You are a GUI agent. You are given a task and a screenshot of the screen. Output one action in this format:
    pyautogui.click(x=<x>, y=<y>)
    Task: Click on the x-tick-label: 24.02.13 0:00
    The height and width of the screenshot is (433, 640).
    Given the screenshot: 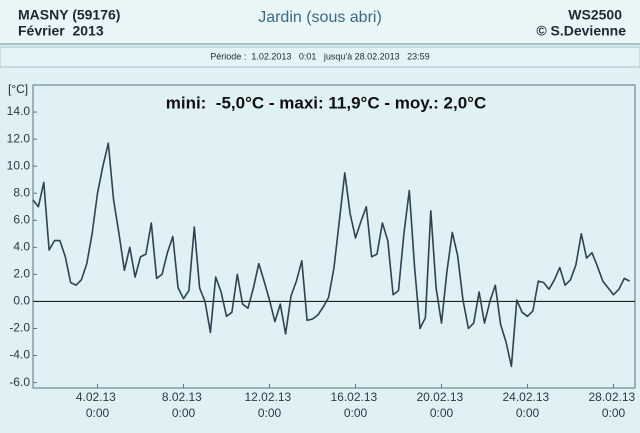 What is the action you would take?
    pyautogui.click(x=527, y=405)
    